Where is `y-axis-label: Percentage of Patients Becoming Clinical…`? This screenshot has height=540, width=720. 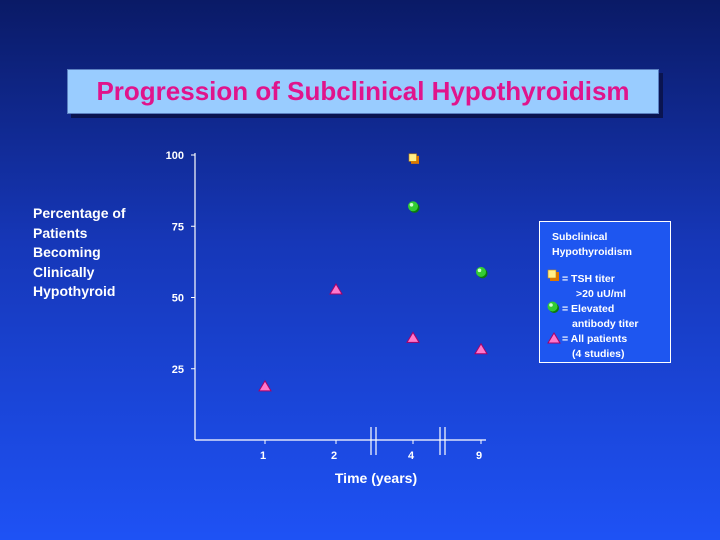 y-axis-label: Percentage of Patients Becoming Clinical… is located at coordinates (93, 253).